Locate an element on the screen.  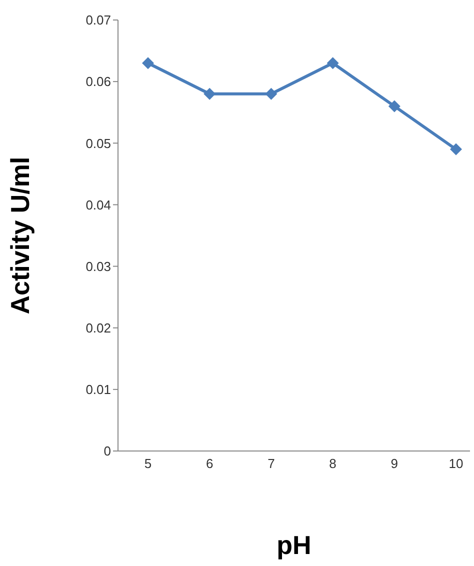
x-tick-label: 8 is located at coordinates (332, 464).